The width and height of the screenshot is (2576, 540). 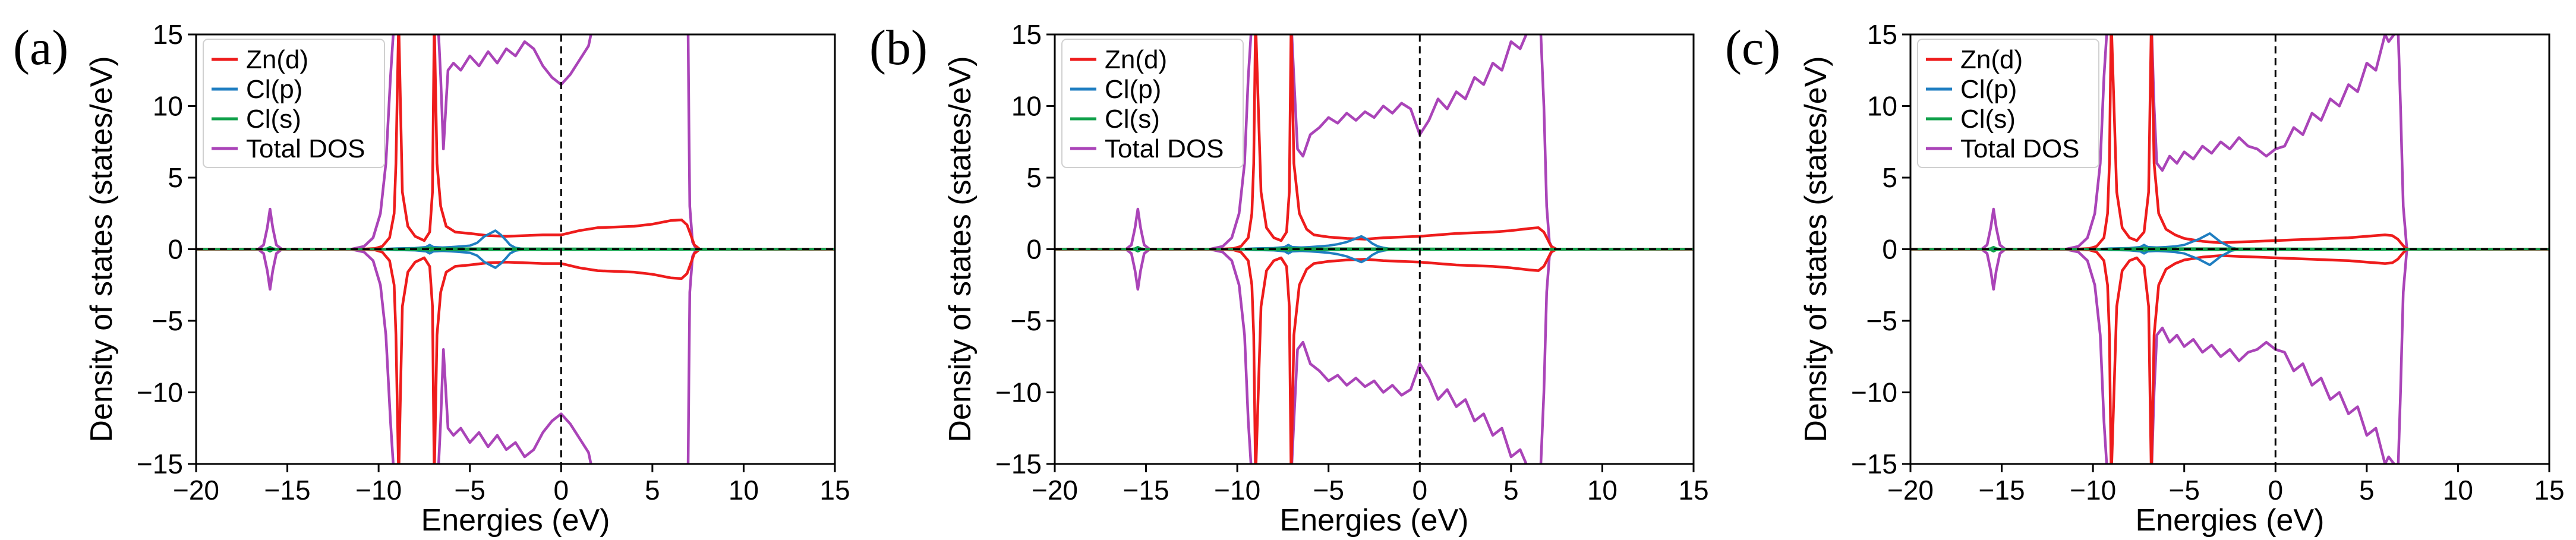 I want to click on series-line-1-up, so click(x=515, y=240).